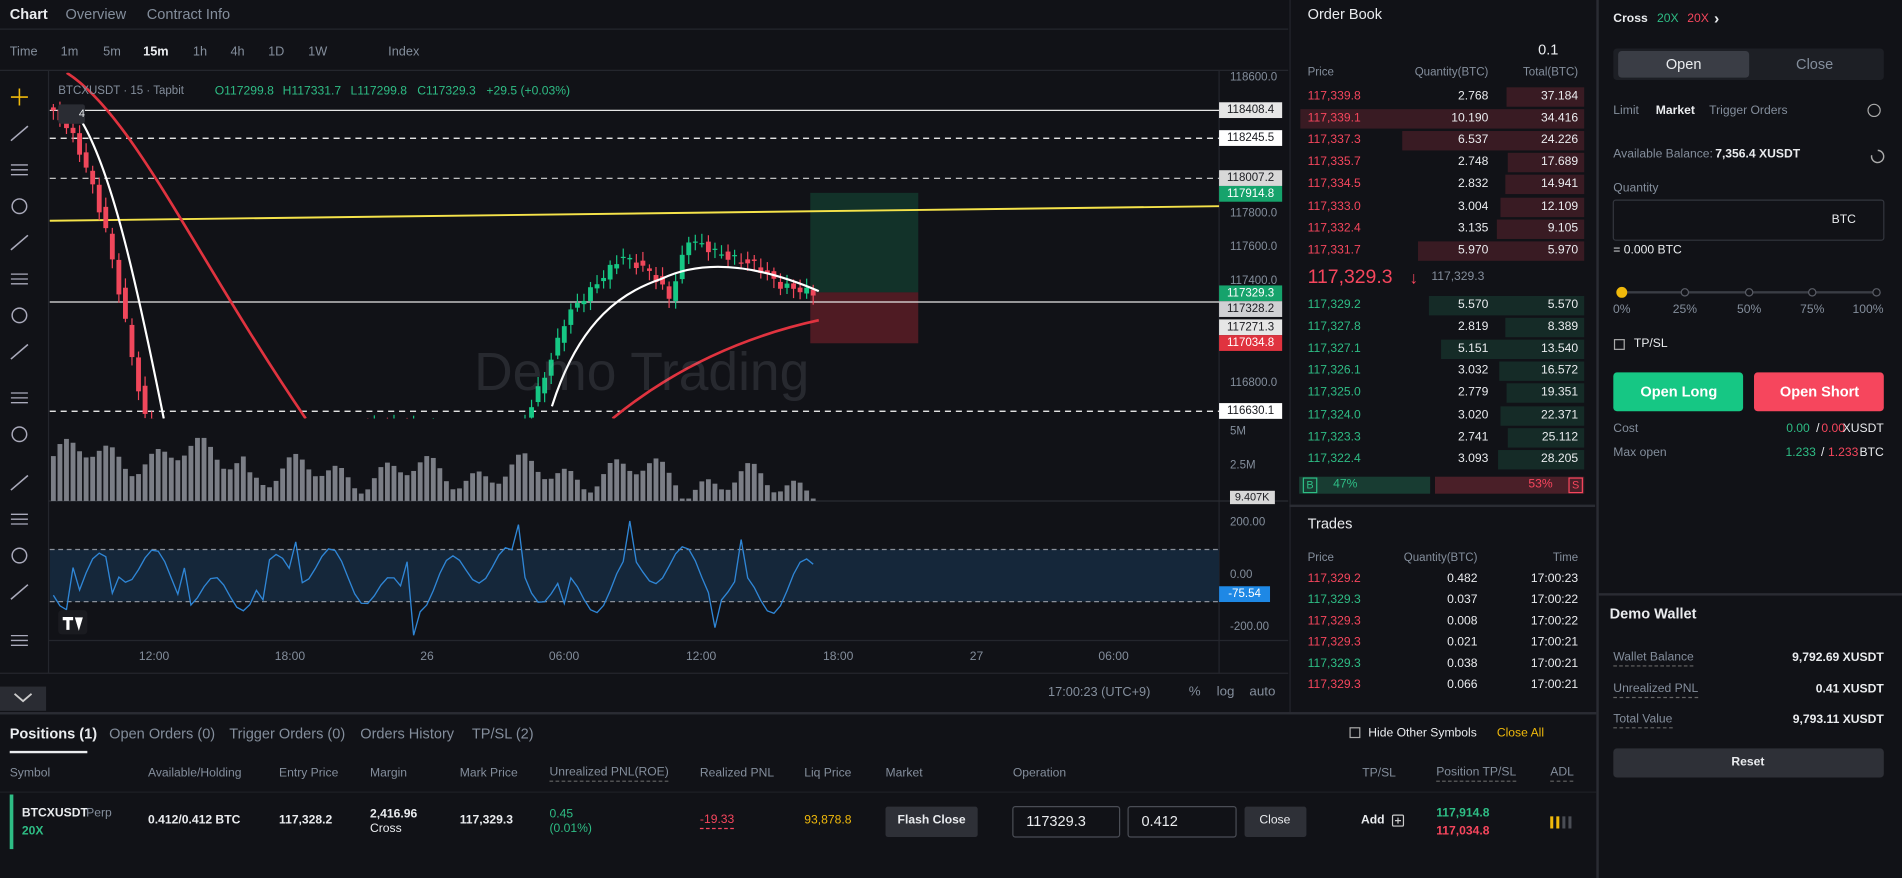 This screenshot has height=878, width=1902. I want to click on flash-close: Flash Close, so click(931, 820).